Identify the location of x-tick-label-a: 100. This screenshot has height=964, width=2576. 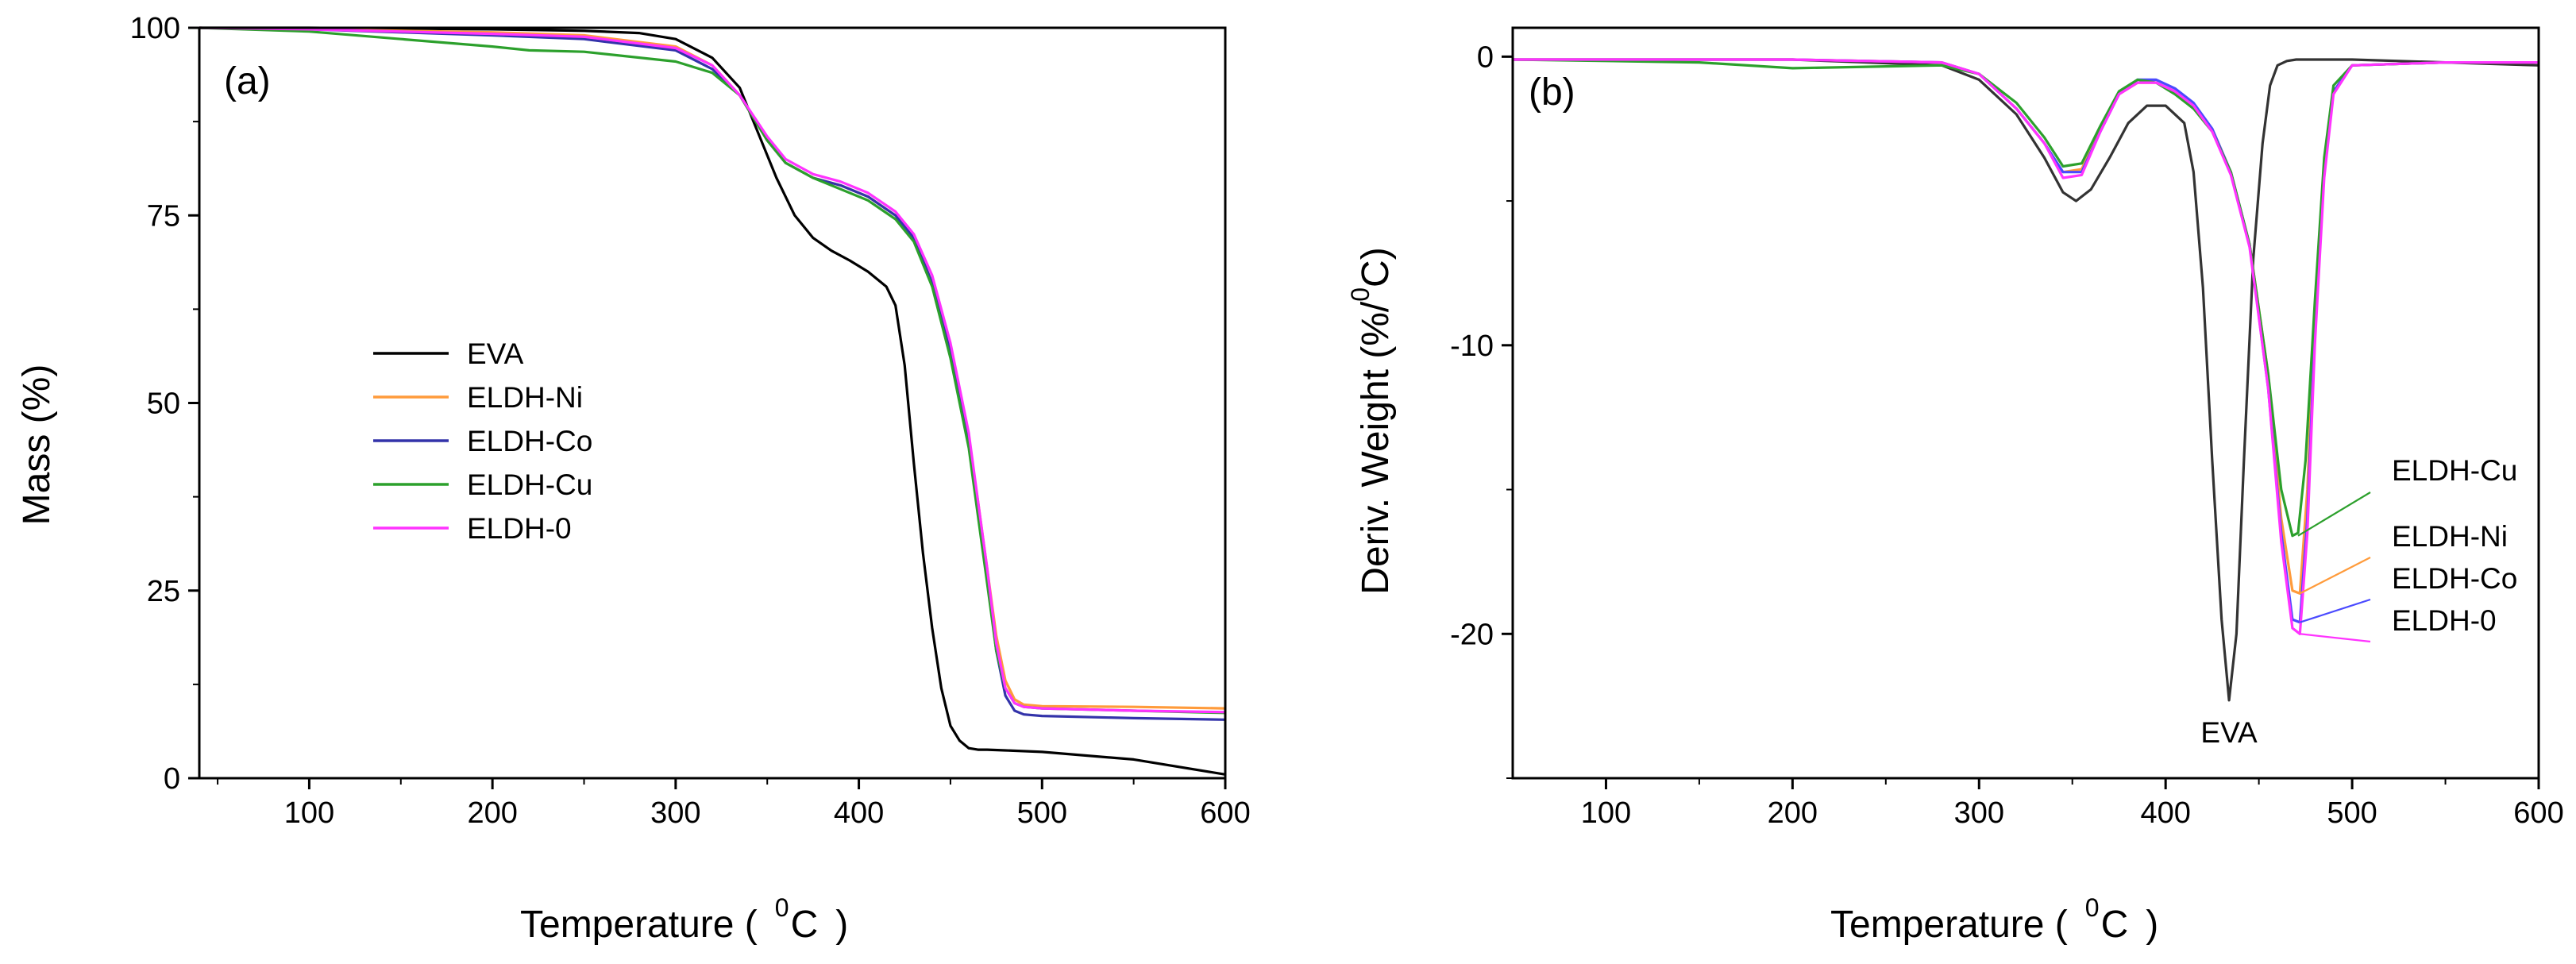
(309, 813).